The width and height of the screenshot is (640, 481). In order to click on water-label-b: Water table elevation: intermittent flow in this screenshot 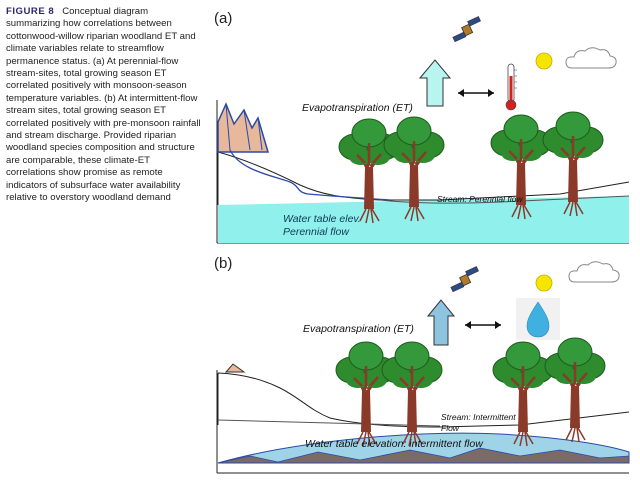, I will do `click(394, 444)`.